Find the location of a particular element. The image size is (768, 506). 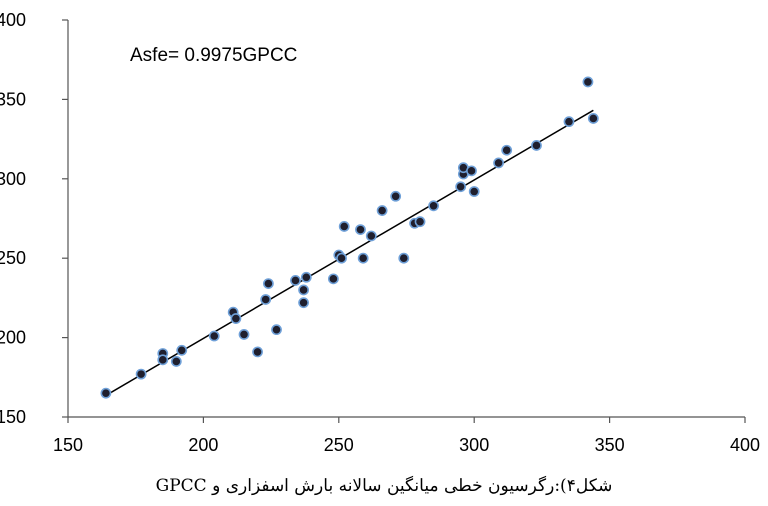

y-tick-label: 300 is located at coordinates (13, 179).